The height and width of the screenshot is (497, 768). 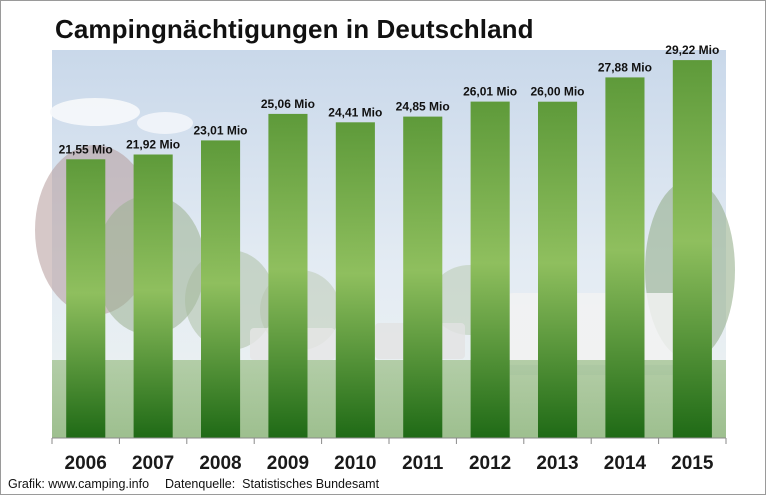 What do you see at coordinates (625, 67) in the screenshot?
I see `data-label-2014: 27,88 Mio` at bounding box center [625, 67].